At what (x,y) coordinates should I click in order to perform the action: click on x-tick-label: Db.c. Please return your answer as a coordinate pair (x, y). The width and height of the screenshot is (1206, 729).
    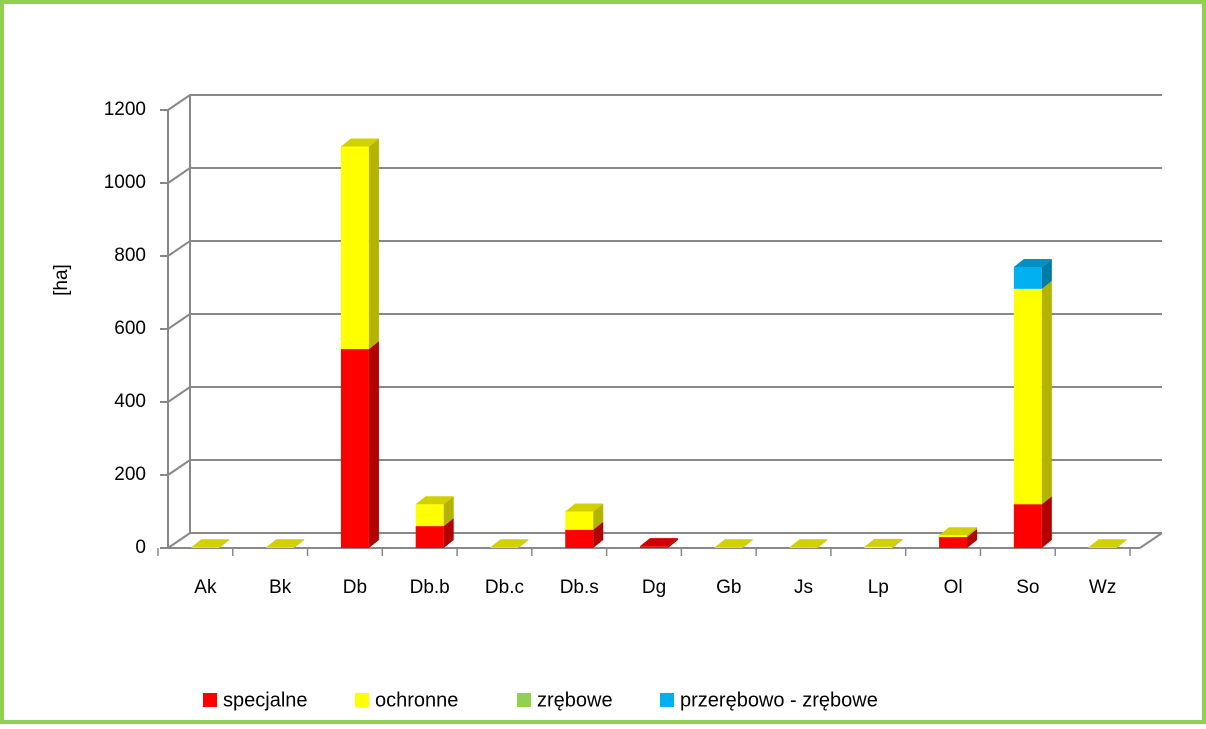
    Looking at the image, I should click on (504, 587).